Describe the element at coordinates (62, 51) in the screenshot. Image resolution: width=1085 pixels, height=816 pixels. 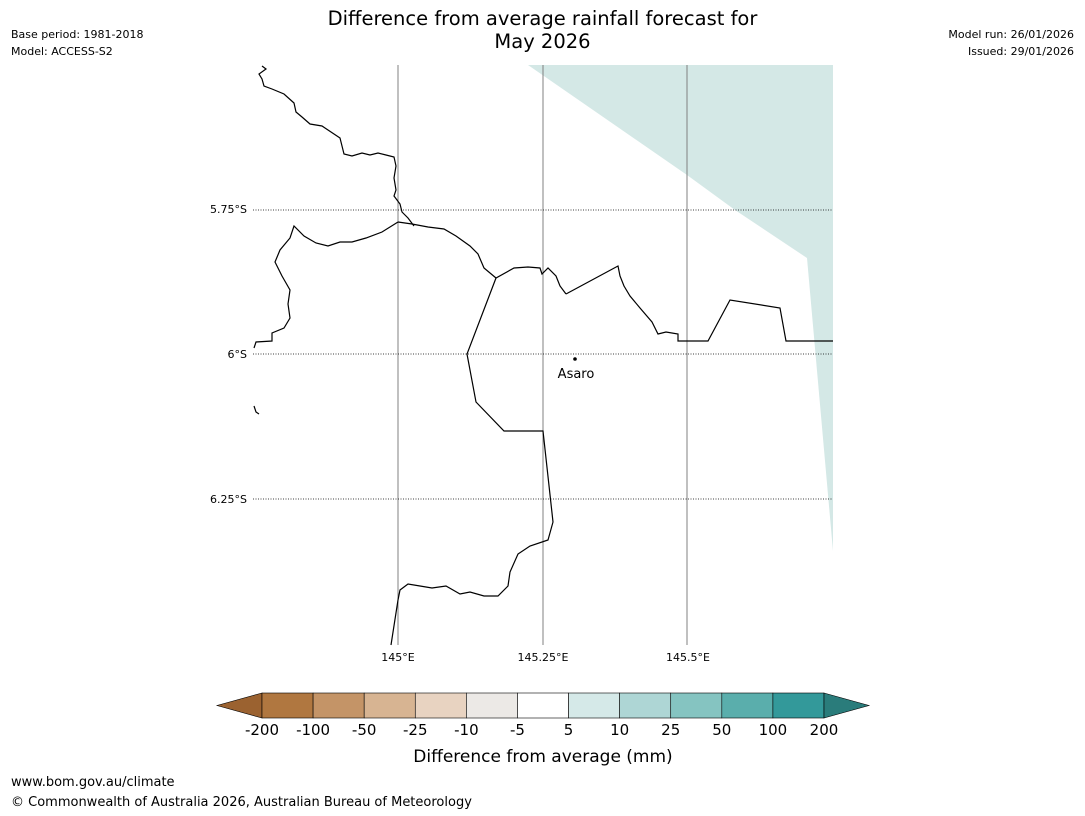
I see `model-text: Model: ACCESS-S2` at that location.